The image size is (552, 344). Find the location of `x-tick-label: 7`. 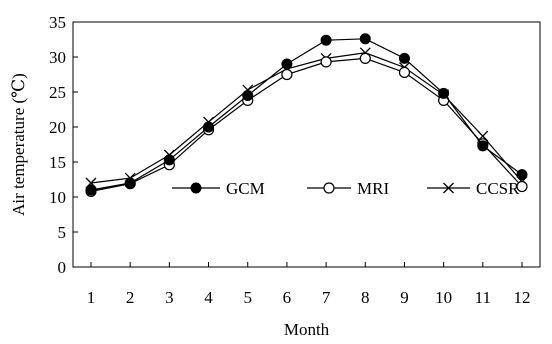

x-tick-label: 7 is located at coordinates (326, 297).